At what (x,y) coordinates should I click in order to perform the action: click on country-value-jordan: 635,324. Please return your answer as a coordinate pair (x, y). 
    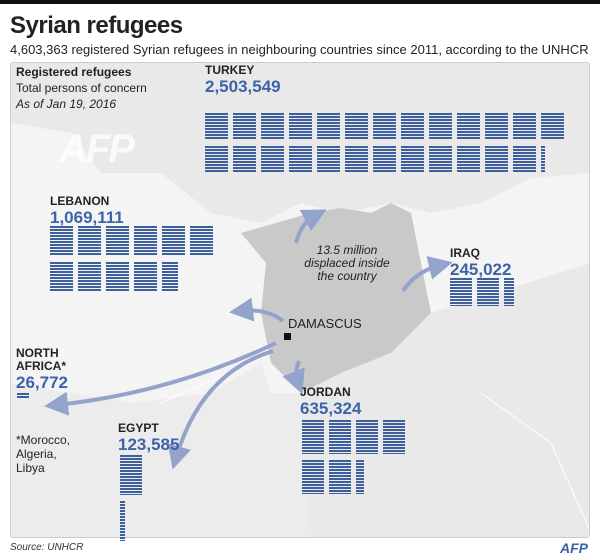
    Looking at the image, I should click on (331, 408).